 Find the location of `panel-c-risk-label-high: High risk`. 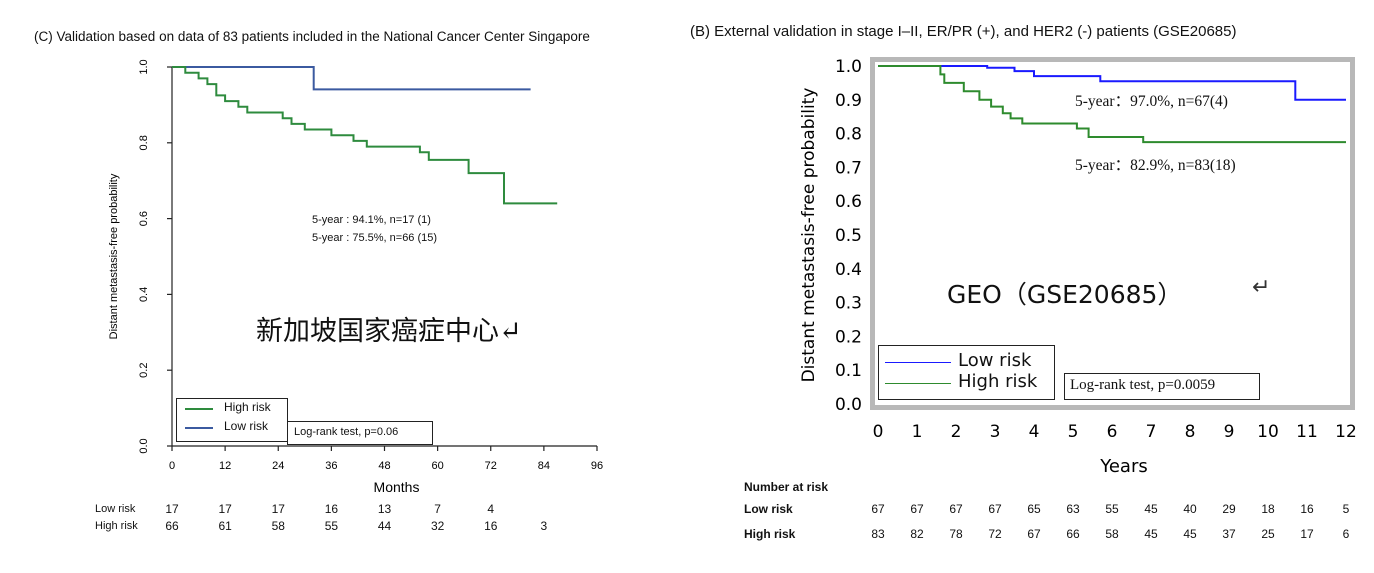

panel-c-risk-label-high: High risk is located at coordinates (116, 526).